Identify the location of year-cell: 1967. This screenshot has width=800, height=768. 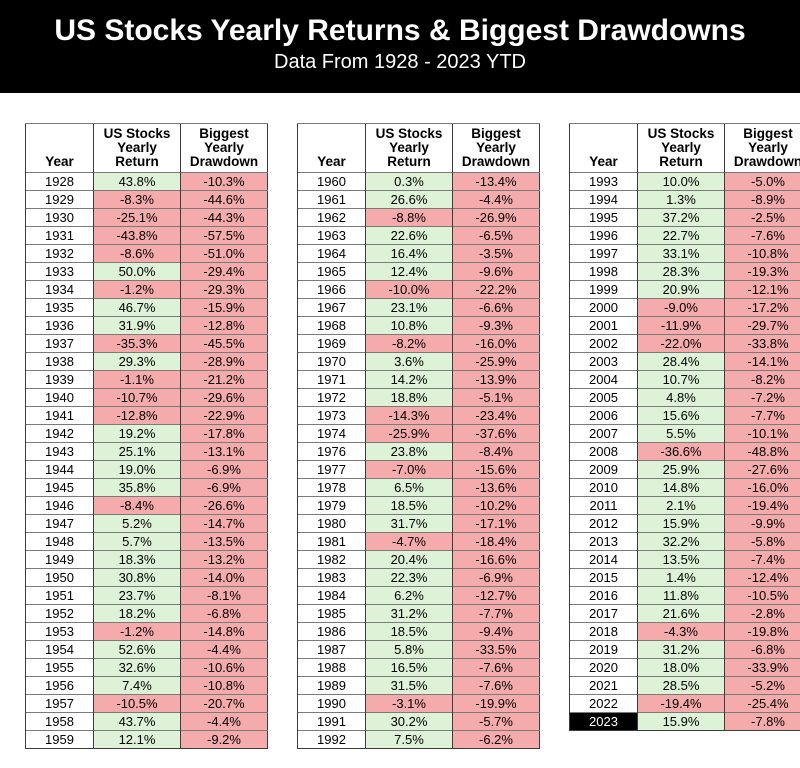
(331, 307).